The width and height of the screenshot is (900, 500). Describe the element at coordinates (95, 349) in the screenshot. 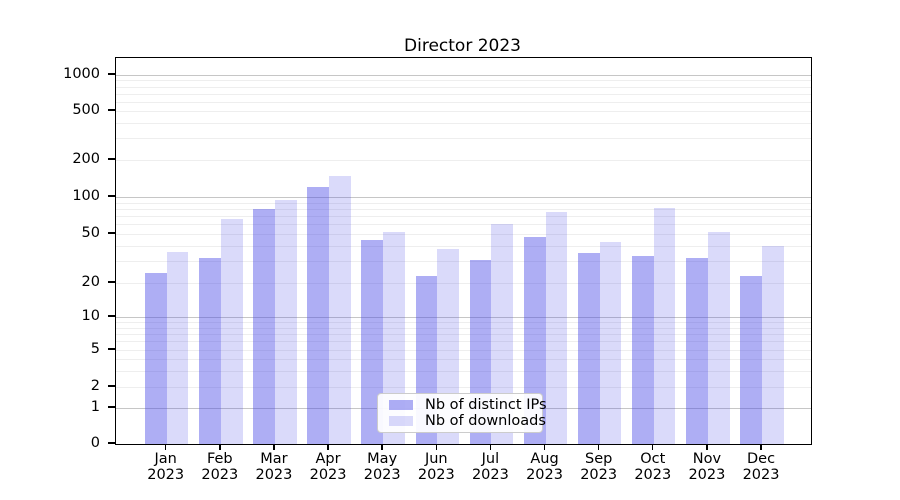

I see `y-tick-label: 5` at that location.